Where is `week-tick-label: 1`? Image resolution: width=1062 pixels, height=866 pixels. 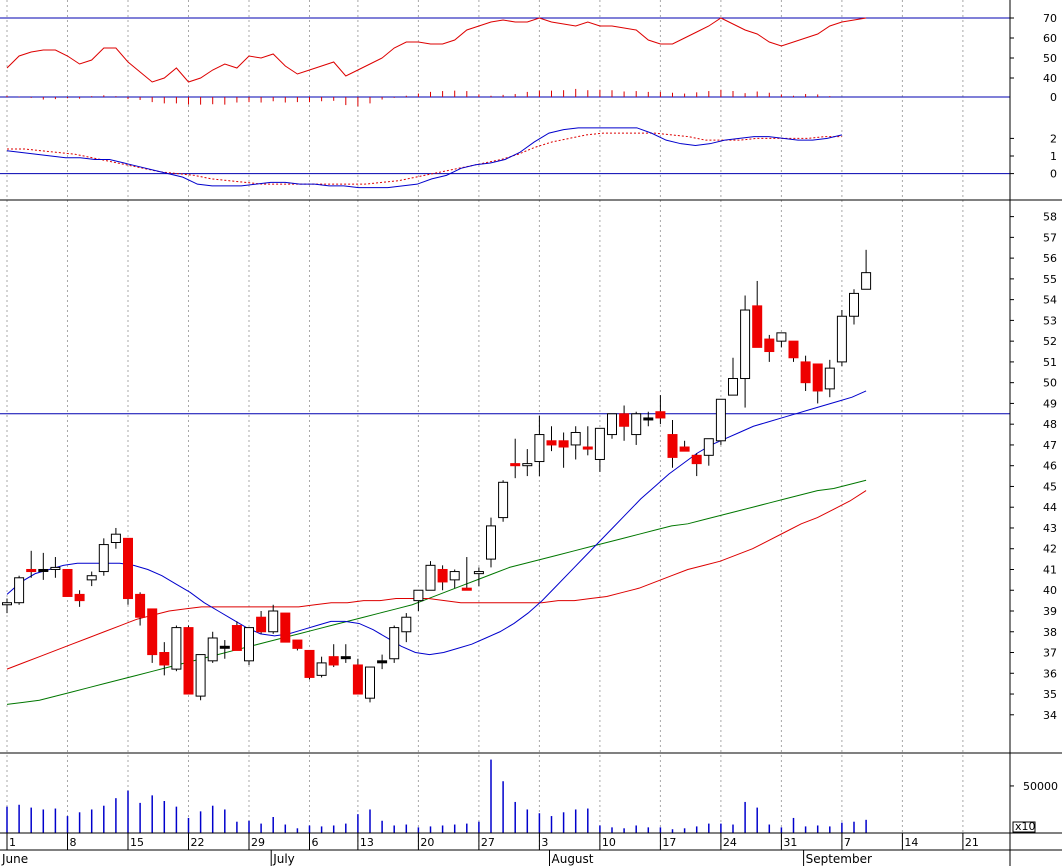 week-tick-label: 1 is located at coordinates (12, 842).